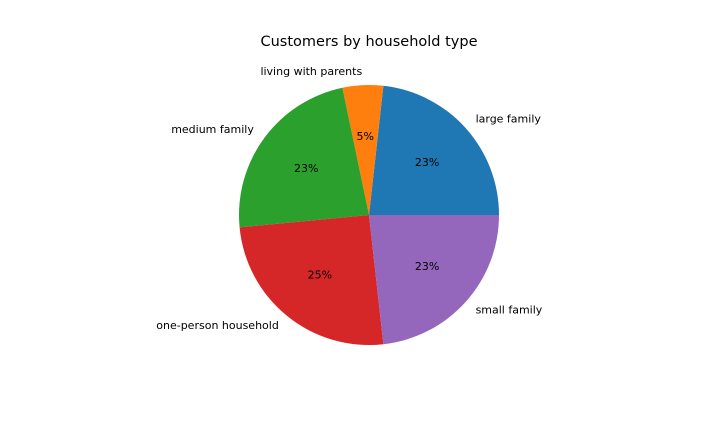 The width and height of the screenshot is (720, 436). What do you see at coordinates (363, 150) in the screenshot?
I see `pie-slice-living-with-parents` at bounding box center [363, 150].